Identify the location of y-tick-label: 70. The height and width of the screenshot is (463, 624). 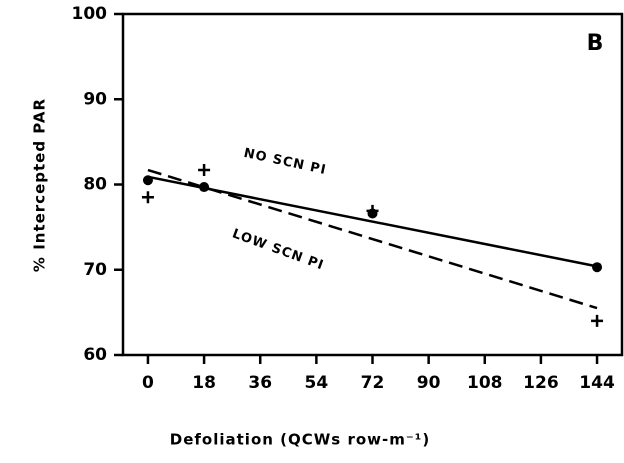
(95, 270).